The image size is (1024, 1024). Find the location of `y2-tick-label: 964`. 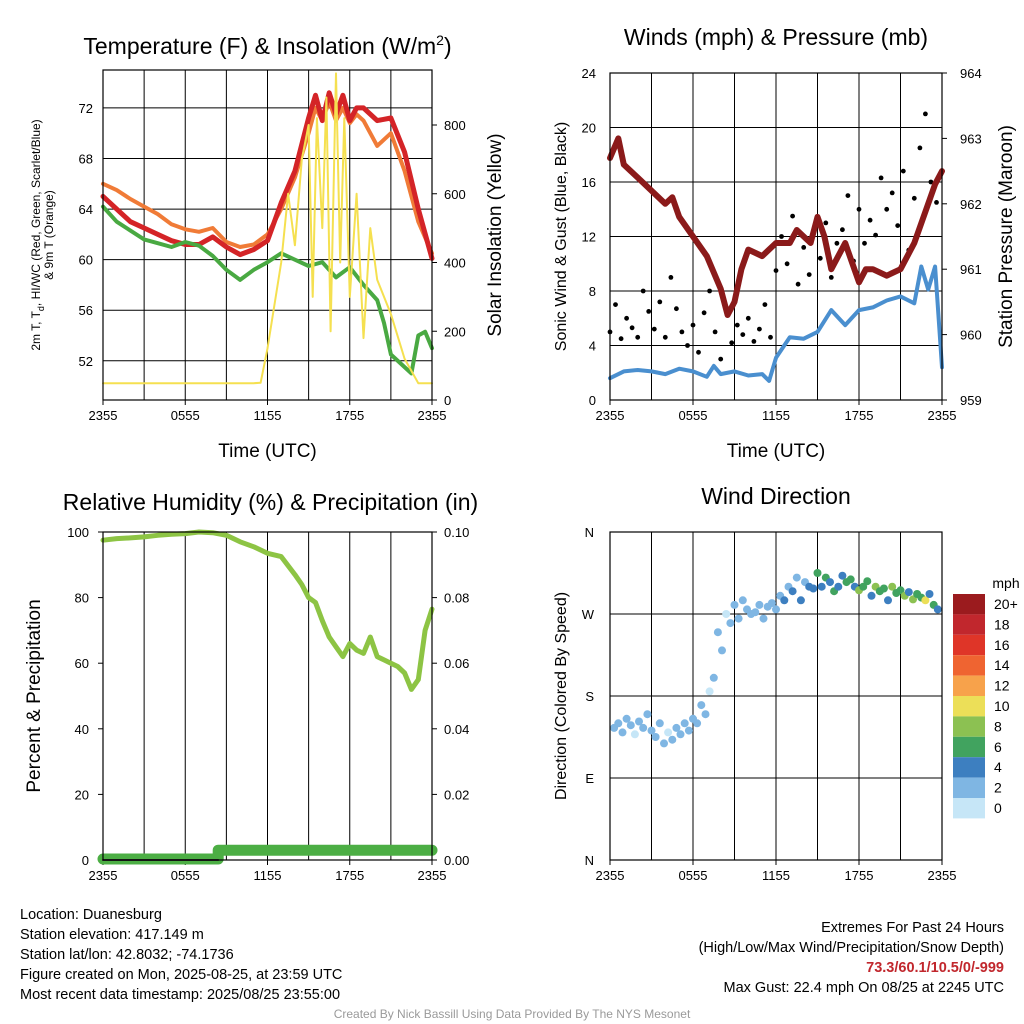

y2-tick-label: 964 is located at coordinates (971, 73).